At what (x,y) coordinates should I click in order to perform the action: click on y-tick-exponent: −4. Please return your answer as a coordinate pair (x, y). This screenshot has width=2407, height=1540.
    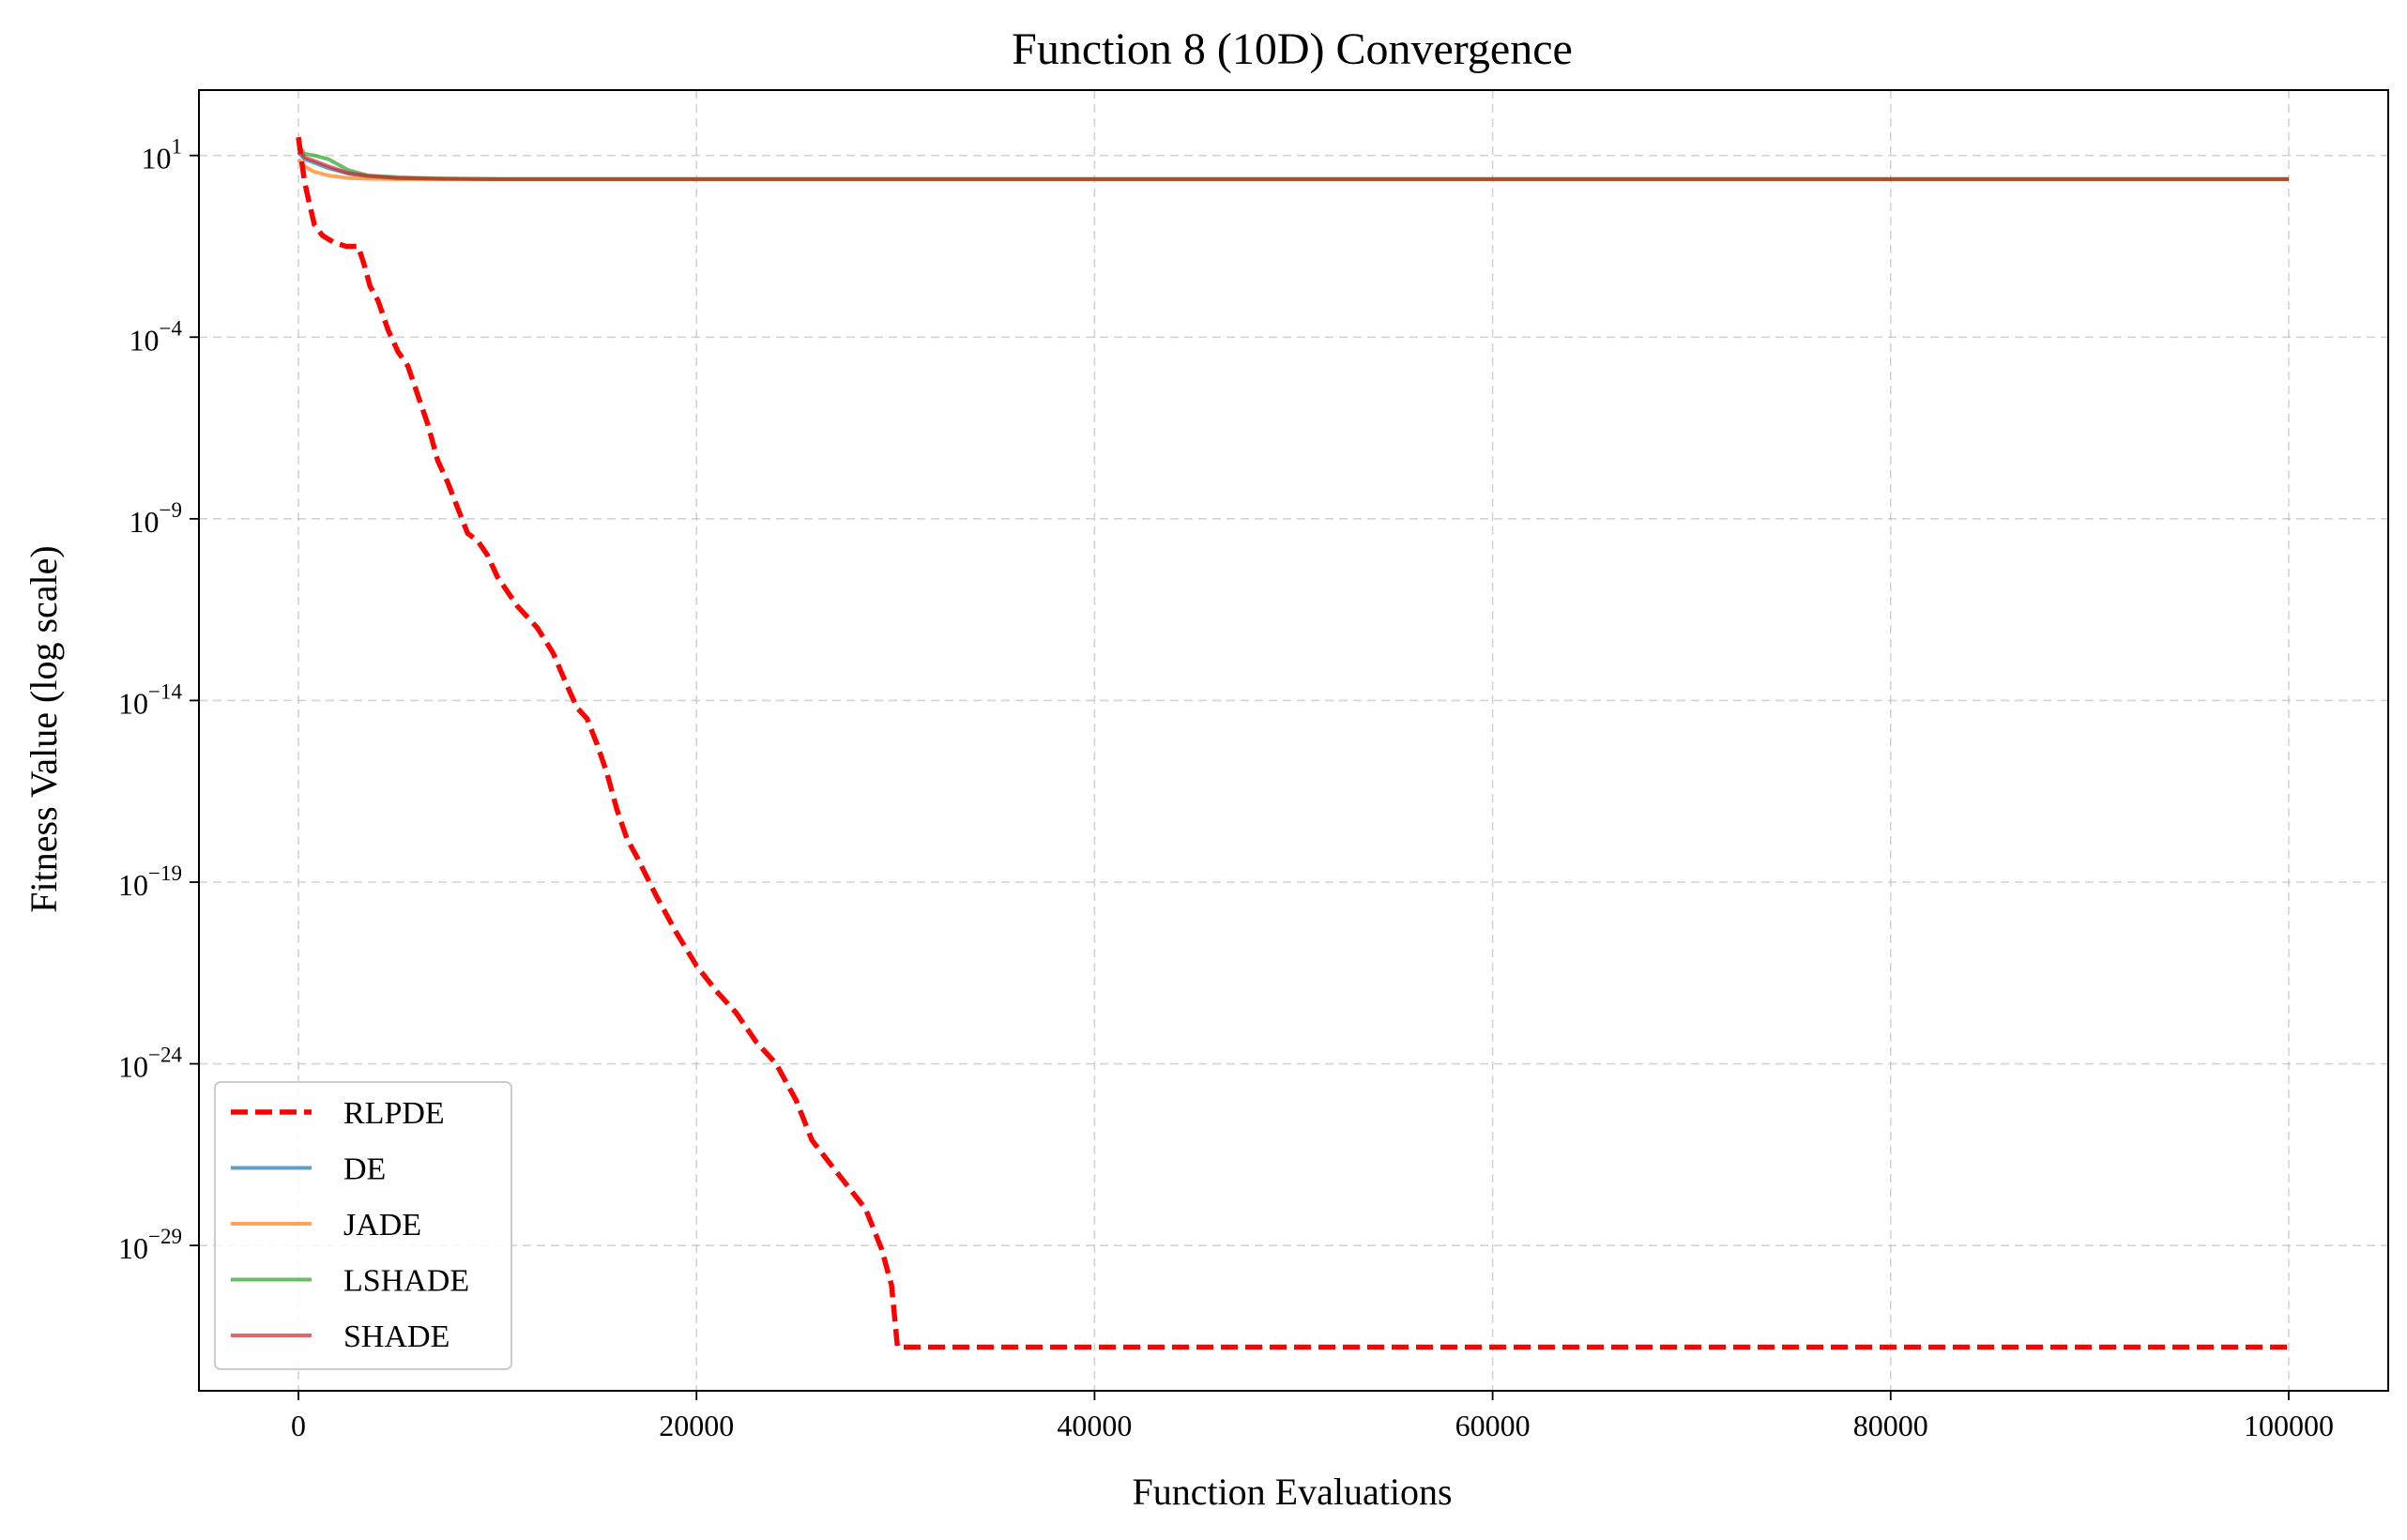
    Looking at the image, I should click on (171, 328).